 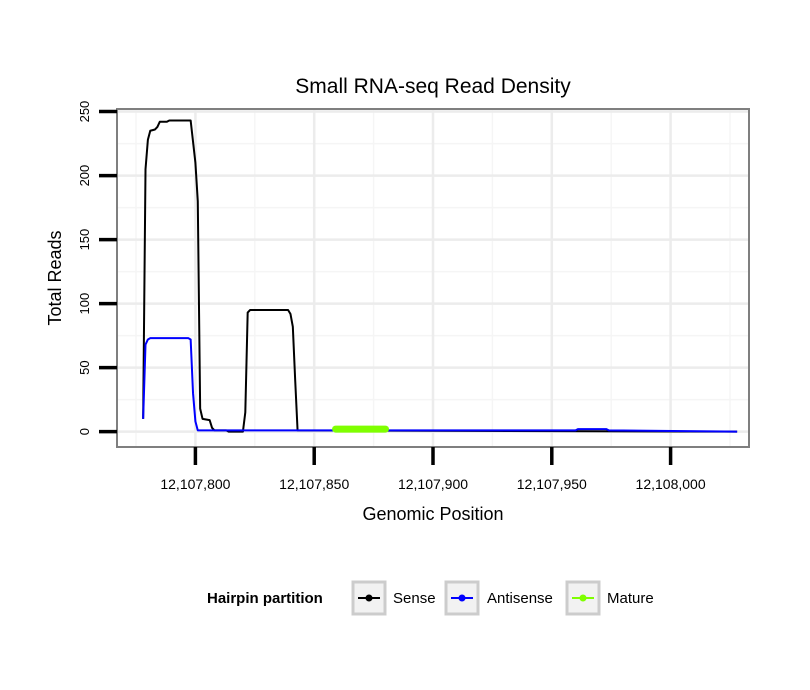 I want to click on x-tick-label: 12,107,850, so click(x=314, y=484).